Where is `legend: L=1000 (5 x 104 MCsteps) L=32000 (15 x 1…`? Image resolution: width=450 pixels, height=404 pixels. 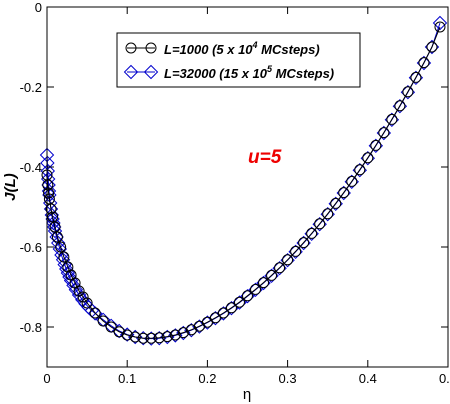 legend: L=1000 (5 x 104 MCsteps) L=32000 (15 x 1… is located at coordinates (238, 60).